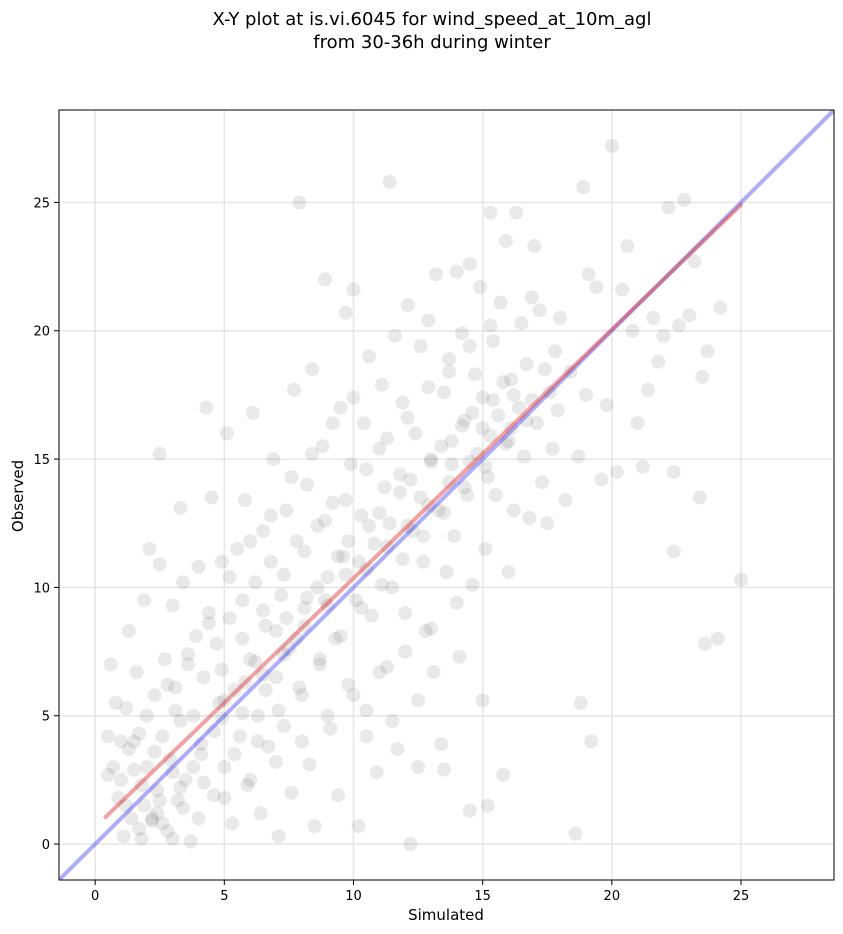 This screenshot has width=843, height=934. What do you see at coordinates (41, 460) in the screenshot?
I see `y-tick-label: 15` at bounding box center [41, 460].